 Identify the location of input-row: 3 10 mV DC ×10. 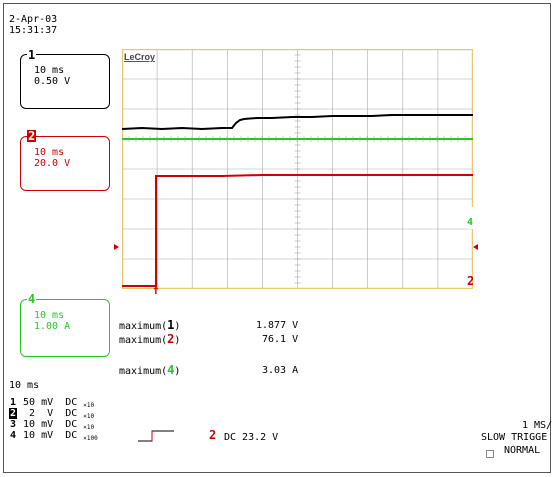
(52, 425).